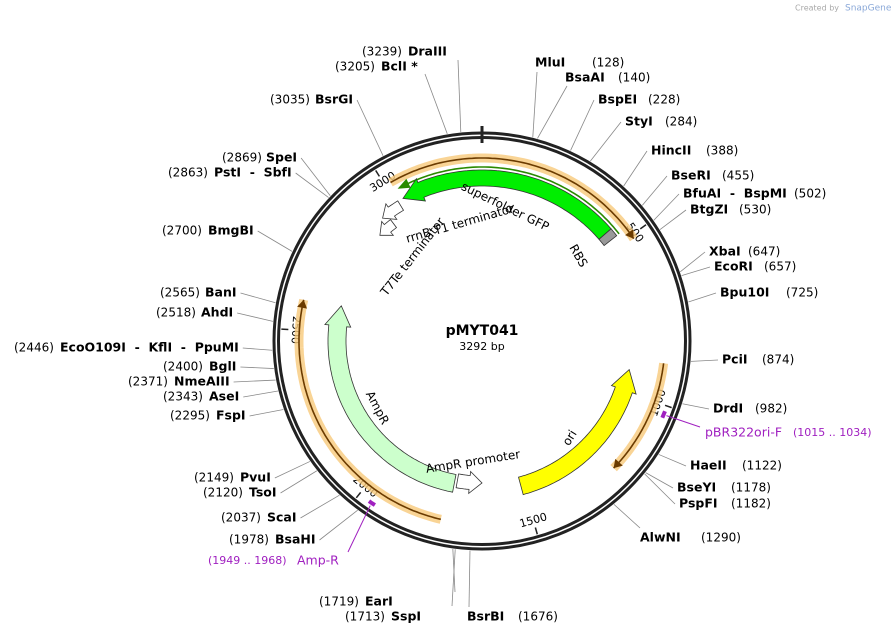 Image resolution: width=893 pixels, height=635 pixels. What do you see at coordinates (469, 482) in the screenshot?
I see `ampr-promoter` at bounding box center [469, 482].